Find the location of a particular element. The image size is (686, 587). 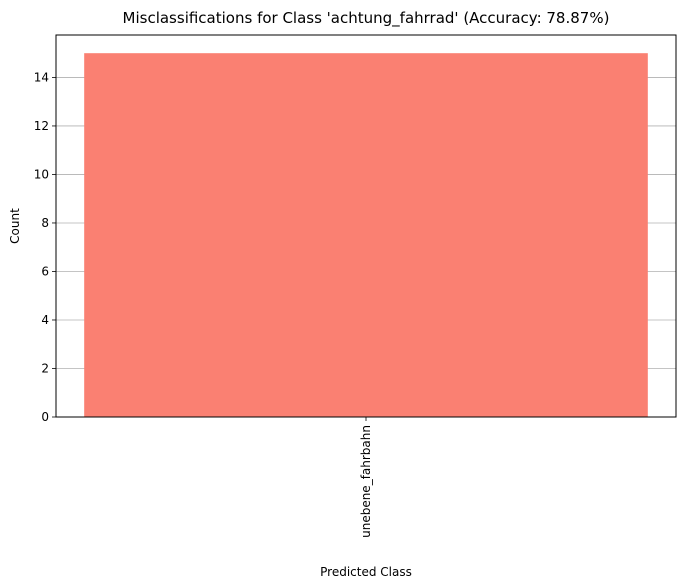

y-tick-label: 12 is located at coordinates (41, 126).